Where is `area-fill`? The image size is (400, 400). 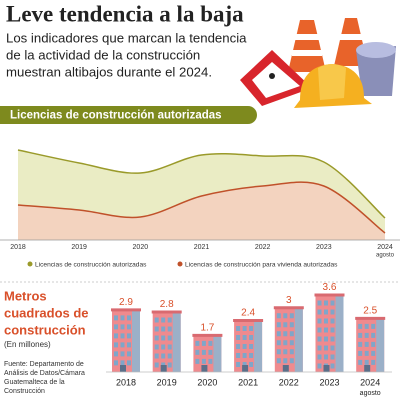 area-fill is located at coordinates (201, 211).